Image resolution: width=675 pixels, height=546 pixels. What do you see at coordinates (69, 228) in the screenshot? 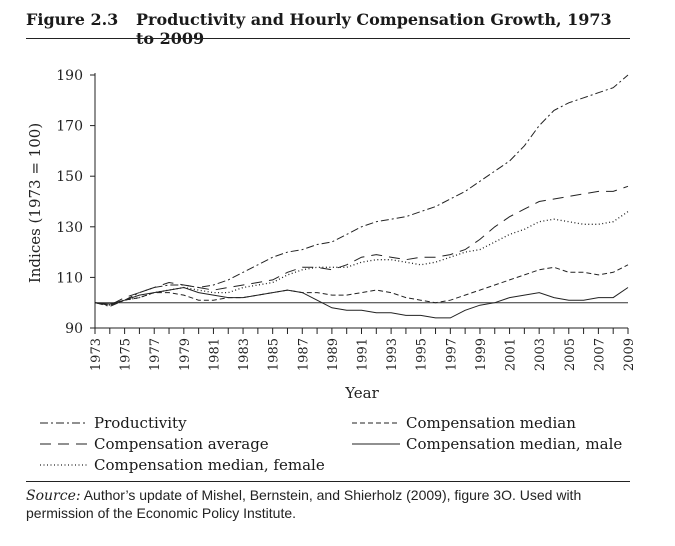
I see `y-tick-label: 130` at bounding box center [69, 228].